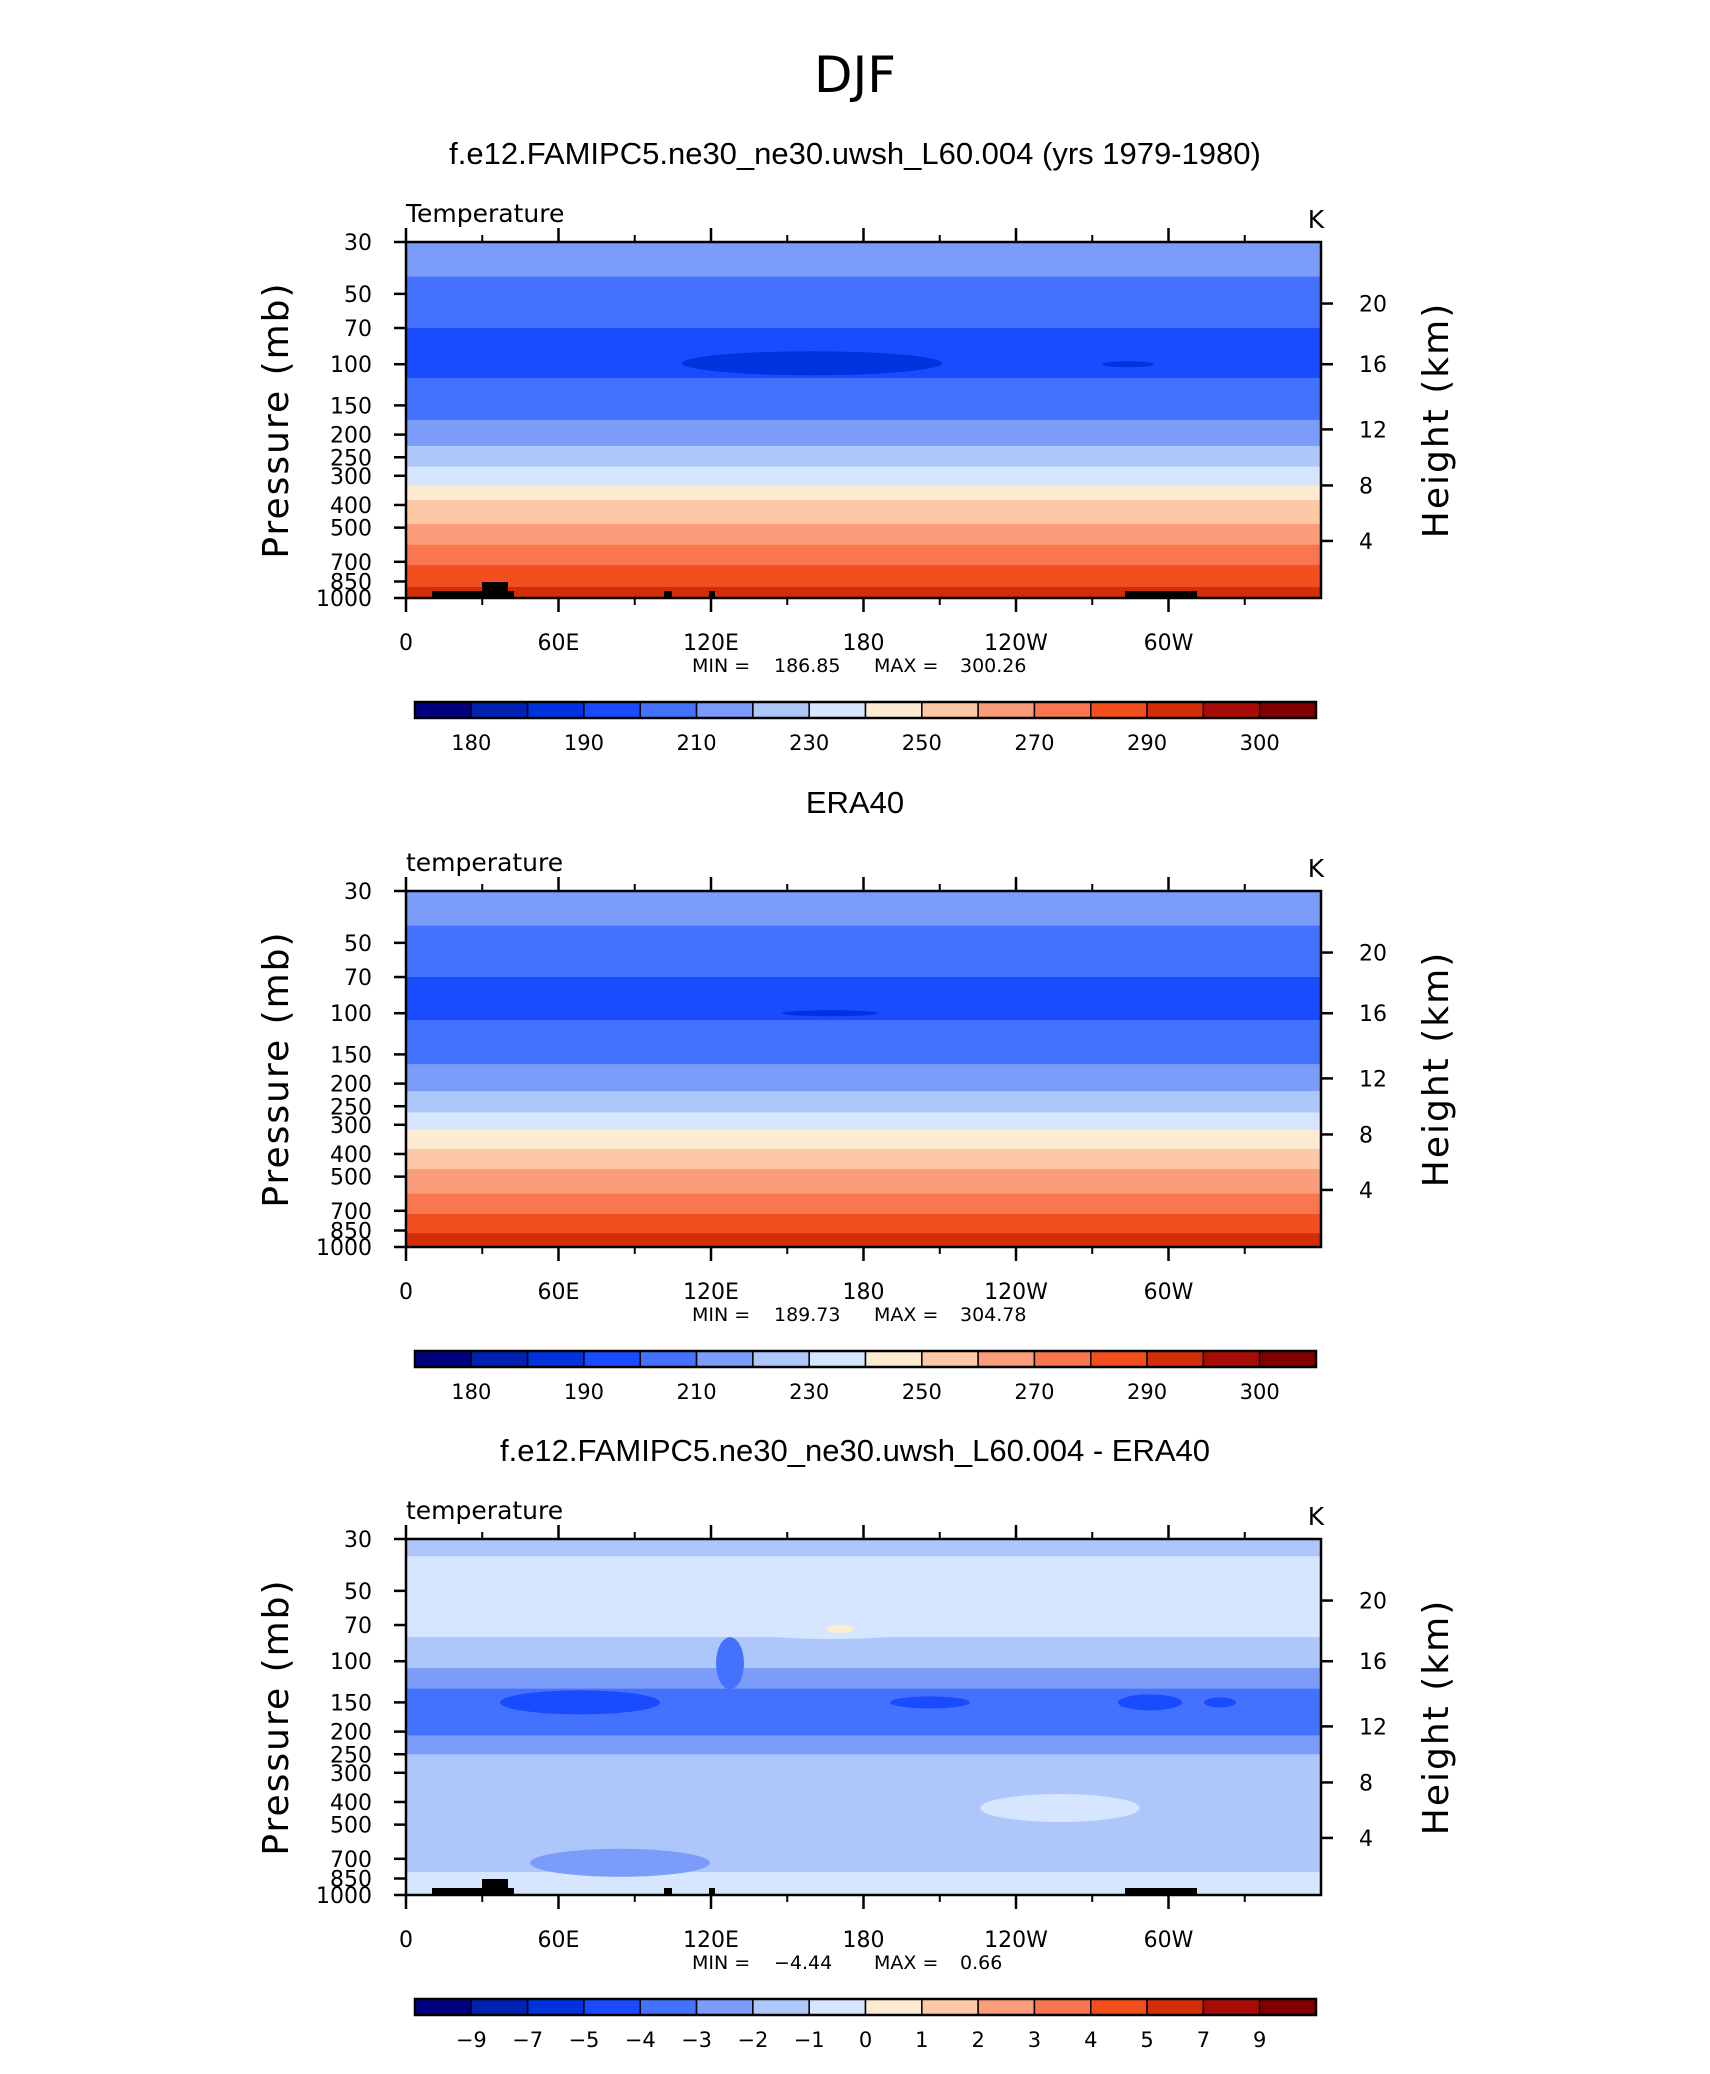 This screenshot has width=1710, height=2074. Describe the element at coordinates (1147, 1392) in the screenshot. I see `colorbar-label: 290` at that location.